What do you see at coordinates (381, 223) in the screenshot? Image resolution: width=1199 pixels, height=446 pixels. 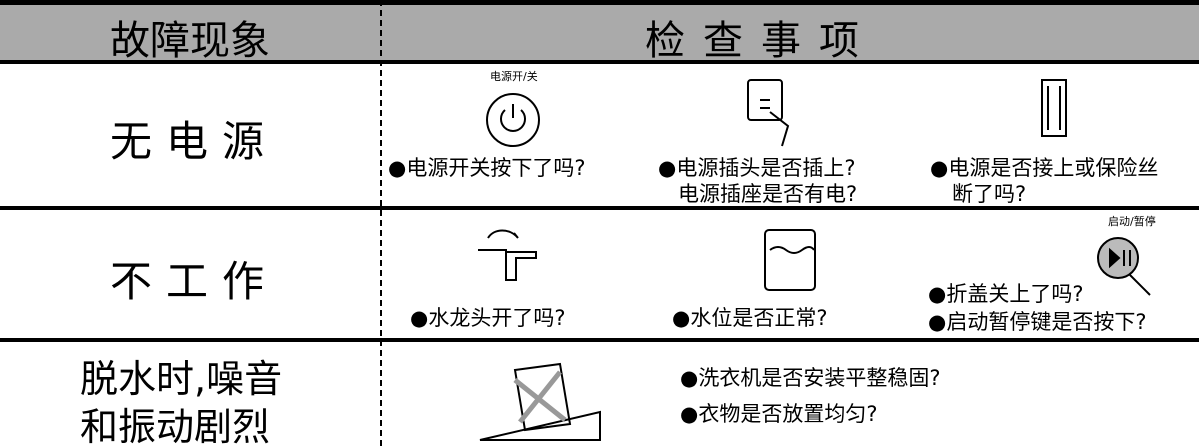 I see `column-divider` at bounding box center [381, 223].